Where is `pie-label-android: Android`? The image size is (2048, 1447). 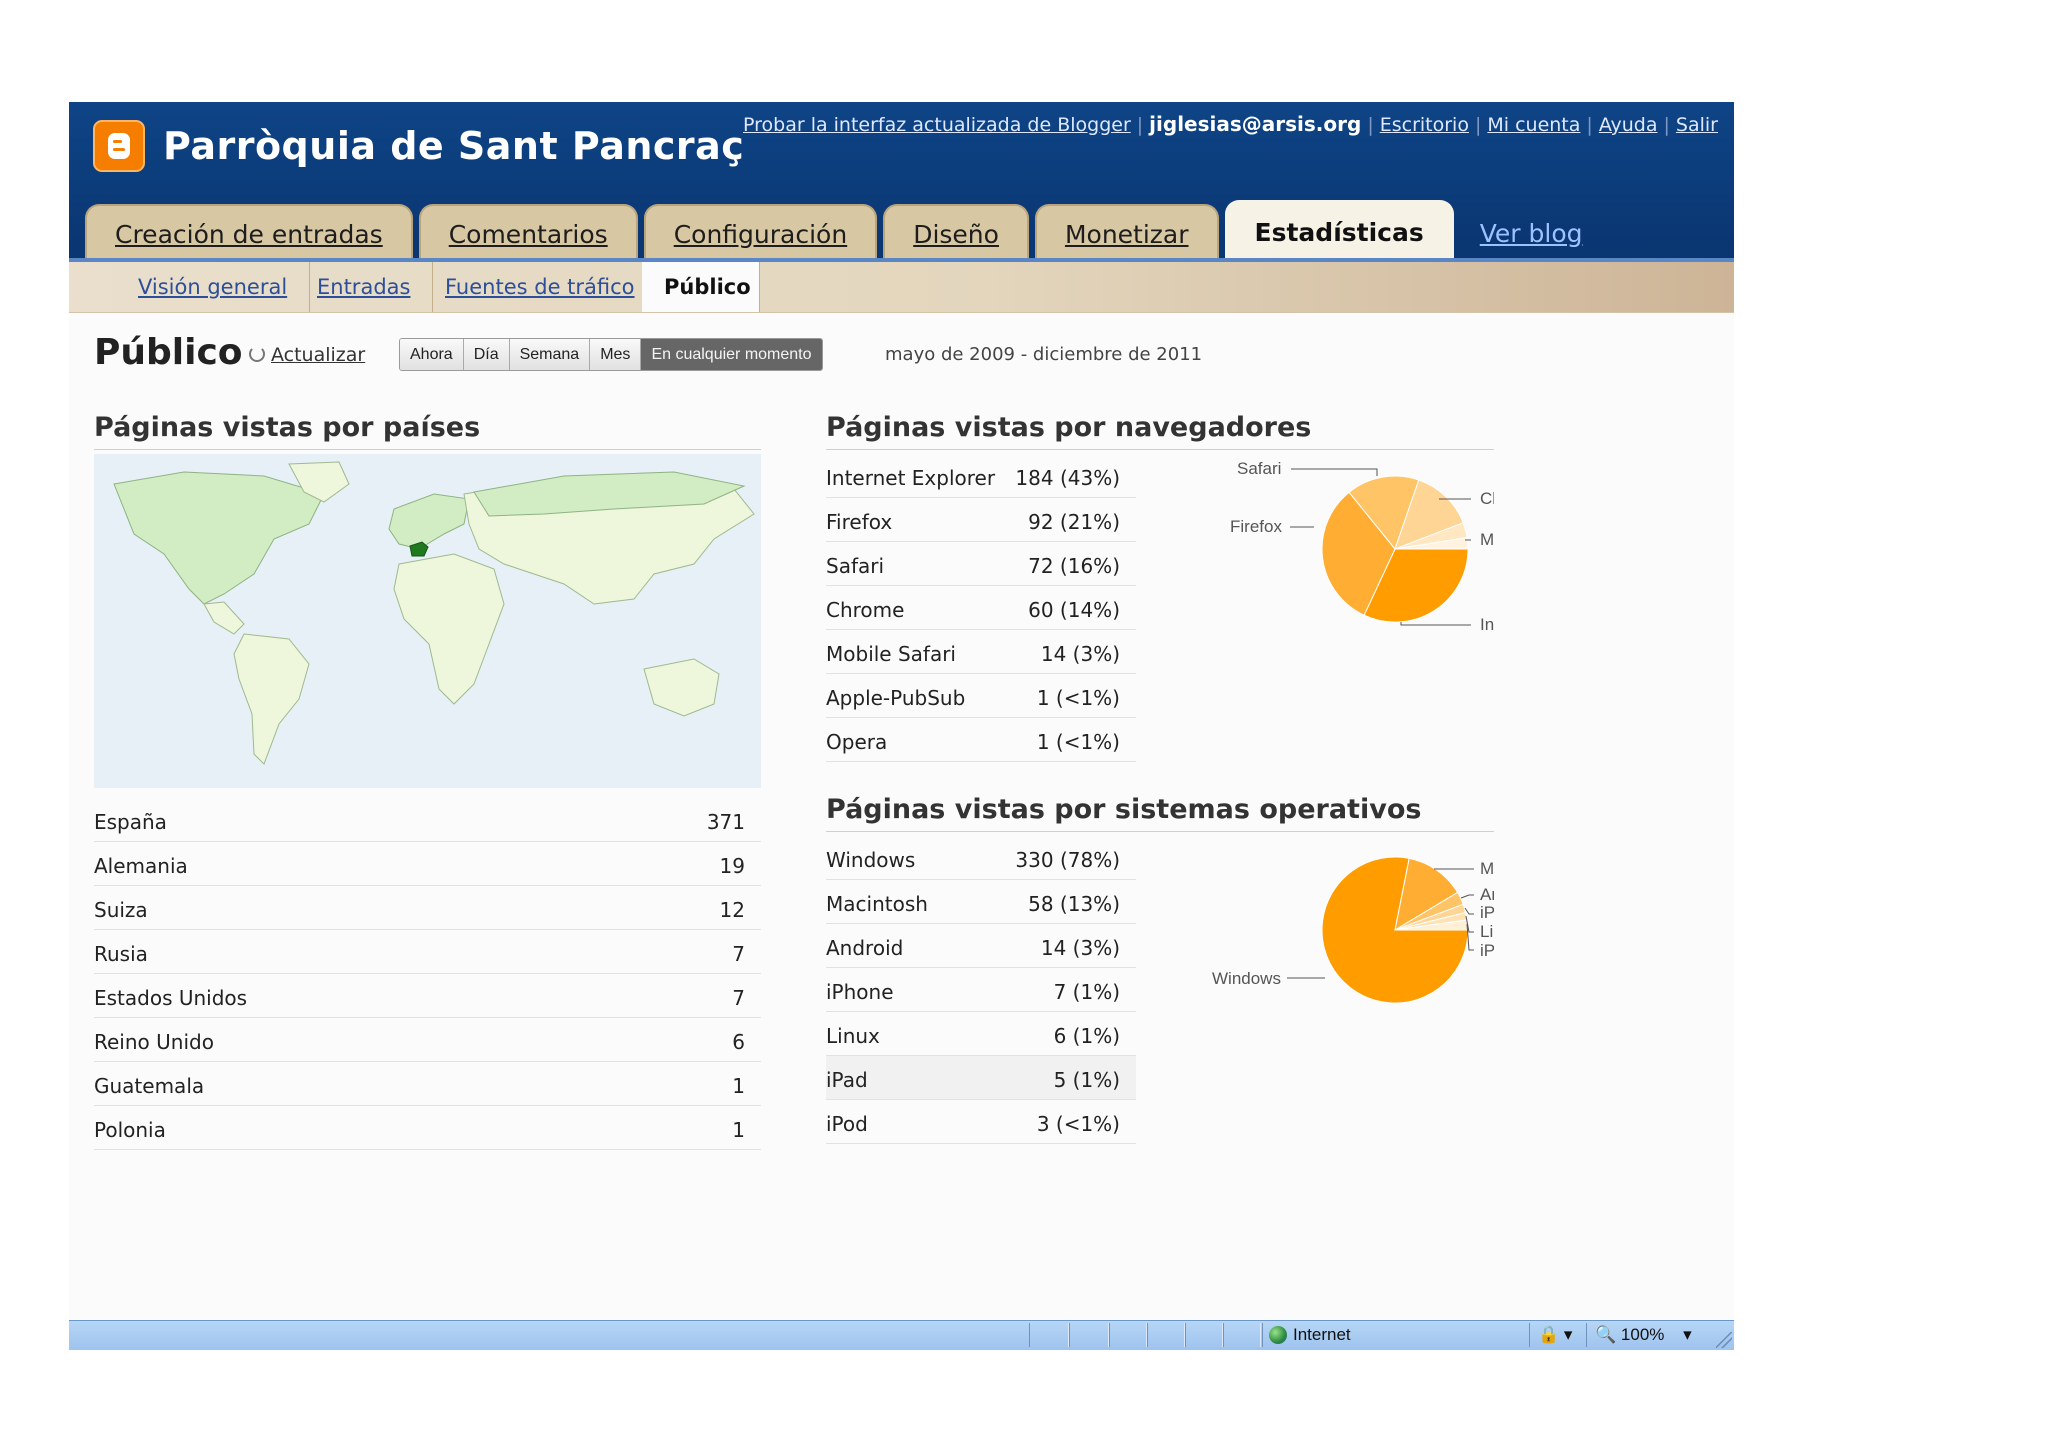
pie-label-android: Android is located at coordinates (1487, 894).